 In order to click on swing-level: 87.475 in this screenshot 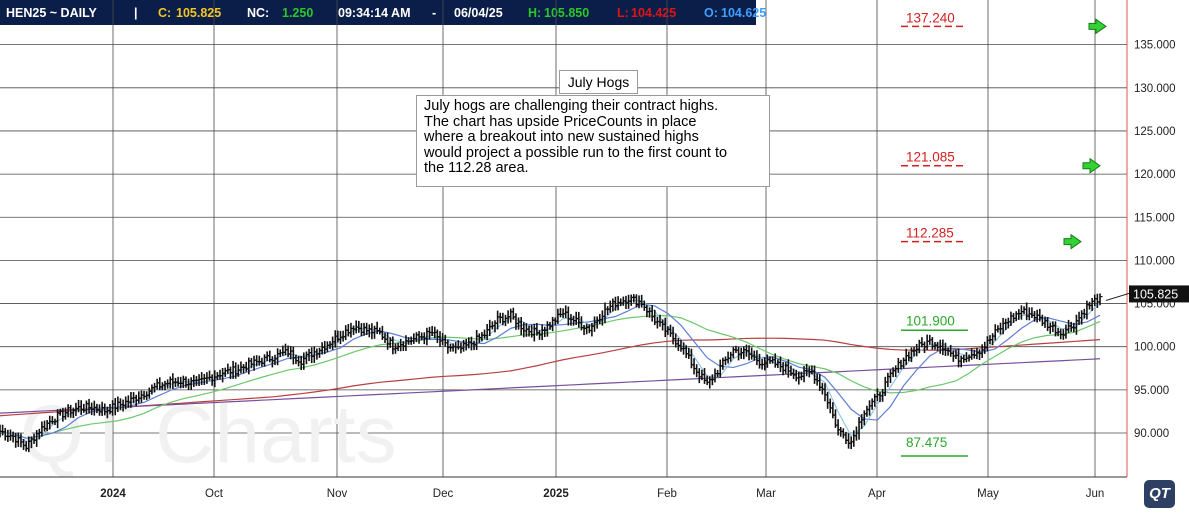, I will do `click(934, 446)`.